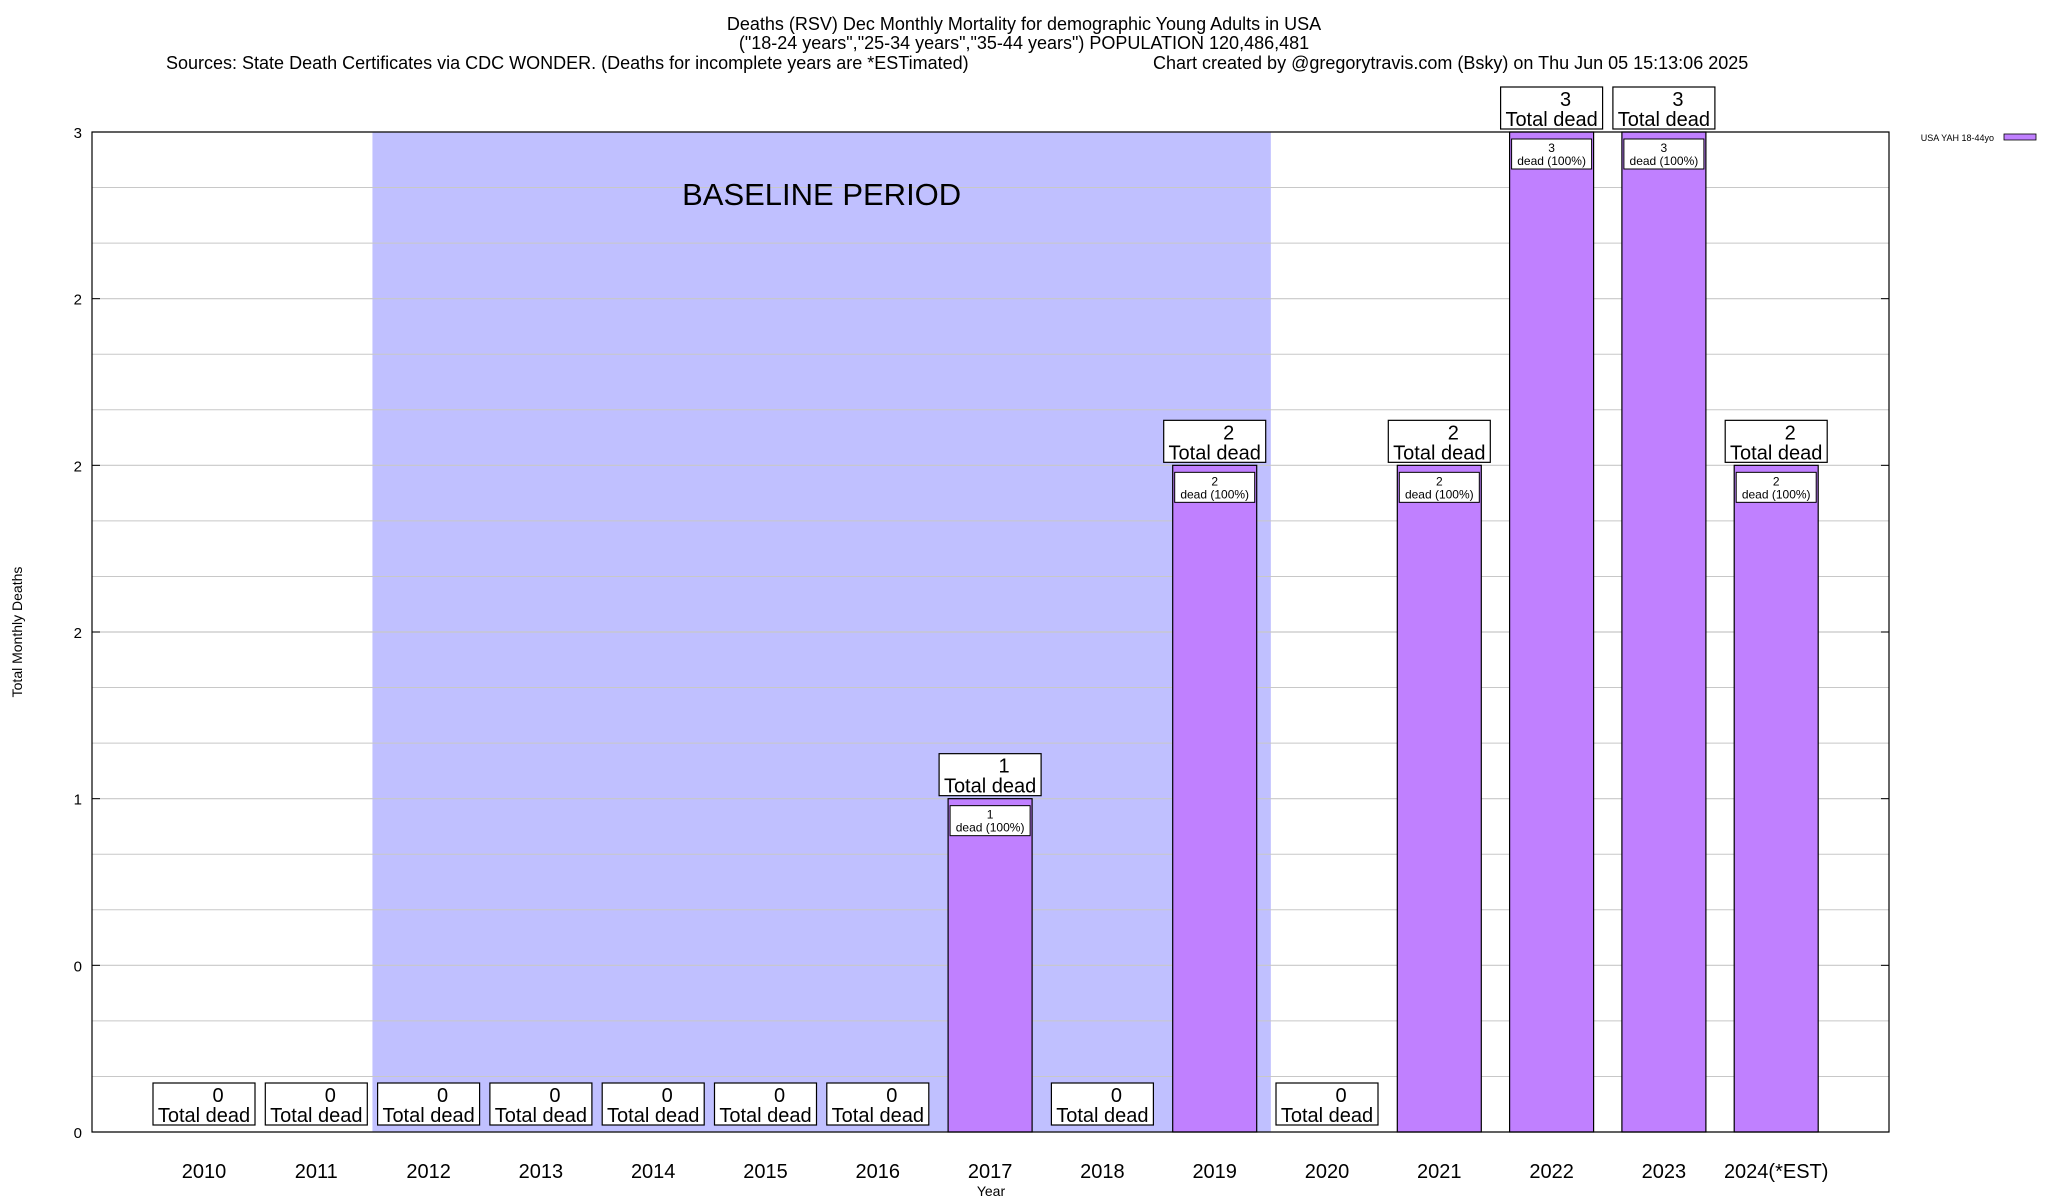 The image size is (2048, 1200). I want to click on legend-label: USA YAH 18-44yo, so click(1957, 138).